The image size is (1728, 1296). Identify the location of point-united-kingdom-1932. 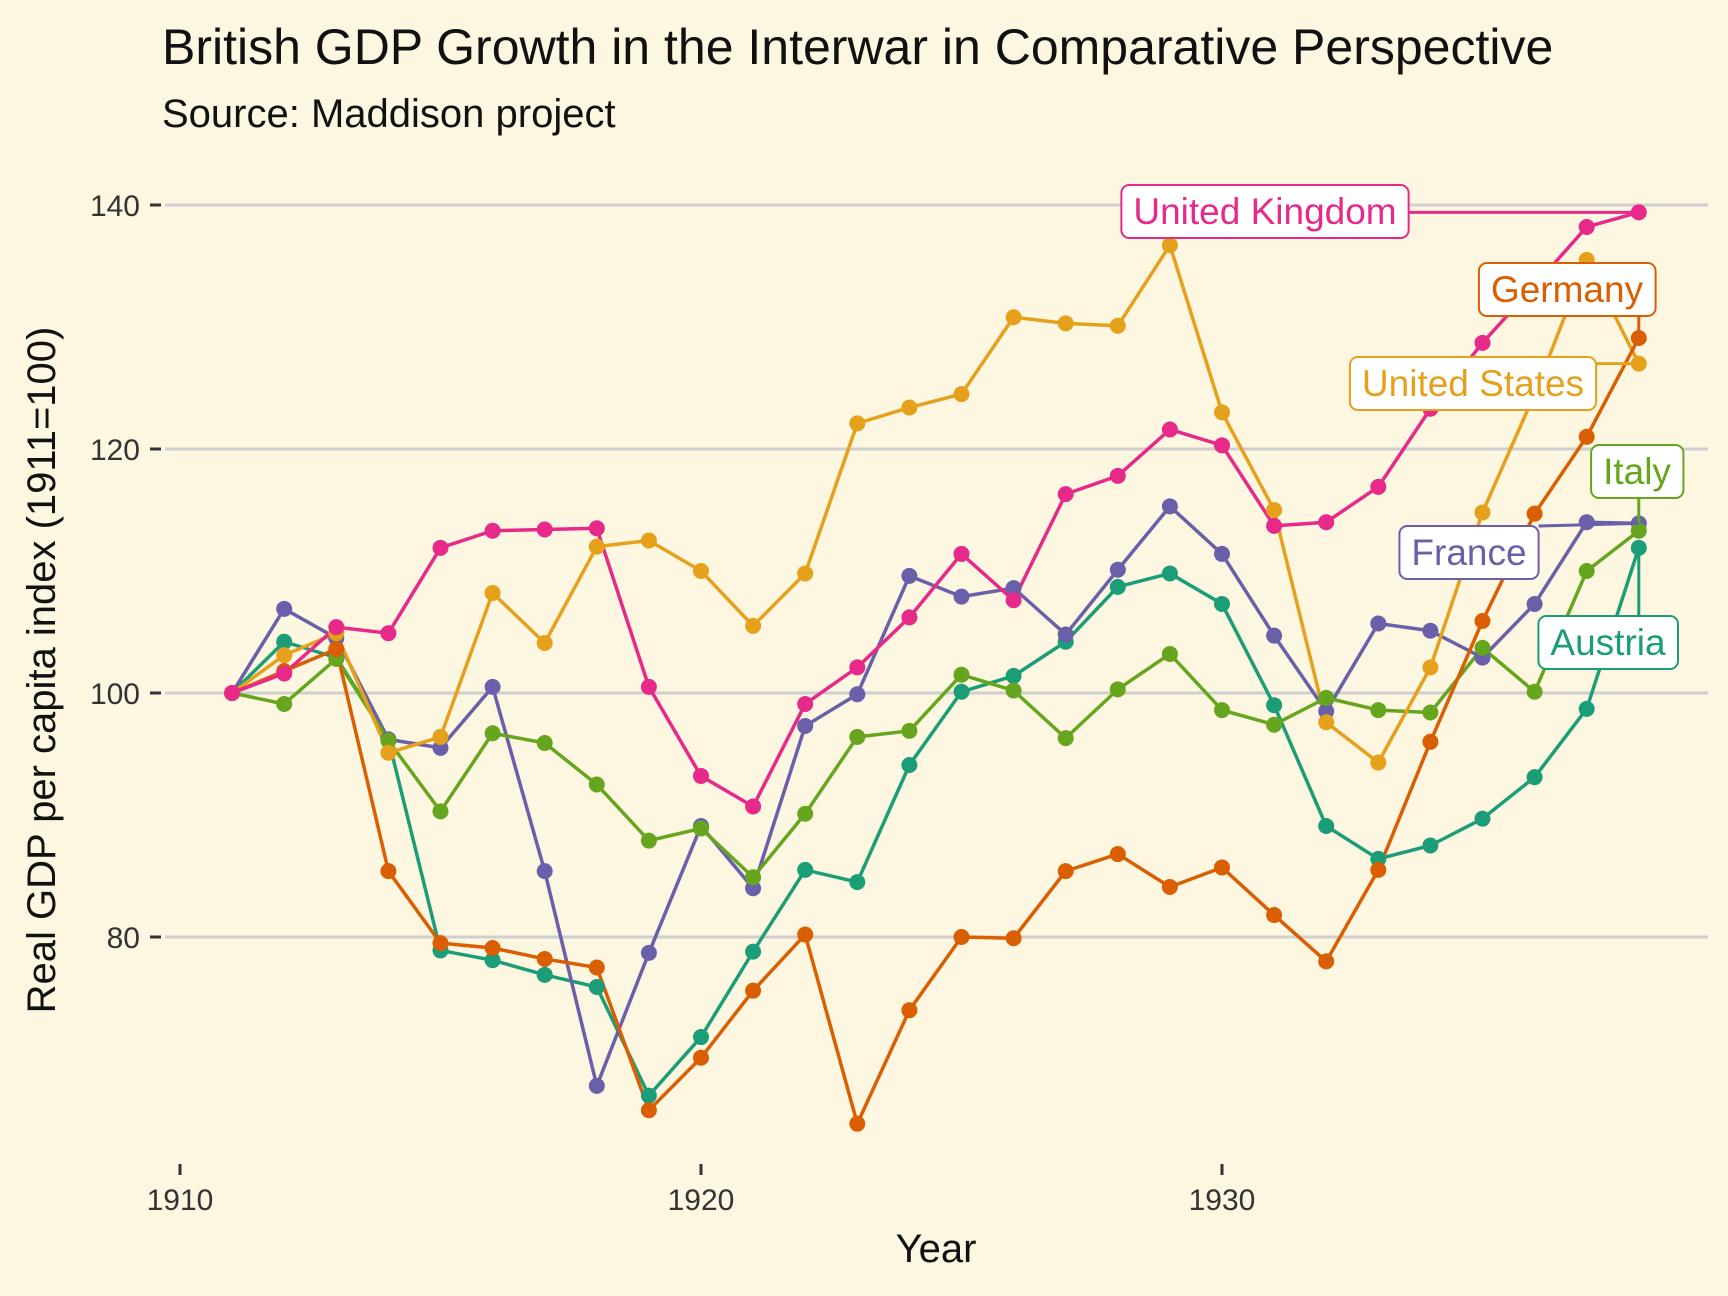
(1326, 522).